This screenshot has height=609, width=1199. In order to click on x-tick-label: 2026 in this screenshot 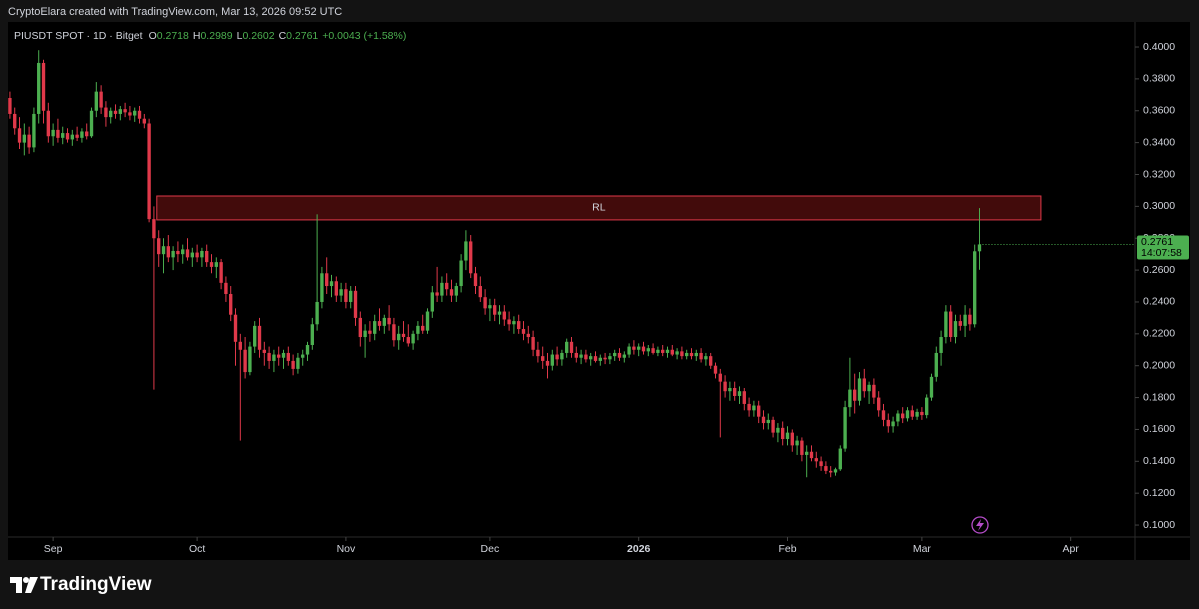, I will do `click(639, 549)`.